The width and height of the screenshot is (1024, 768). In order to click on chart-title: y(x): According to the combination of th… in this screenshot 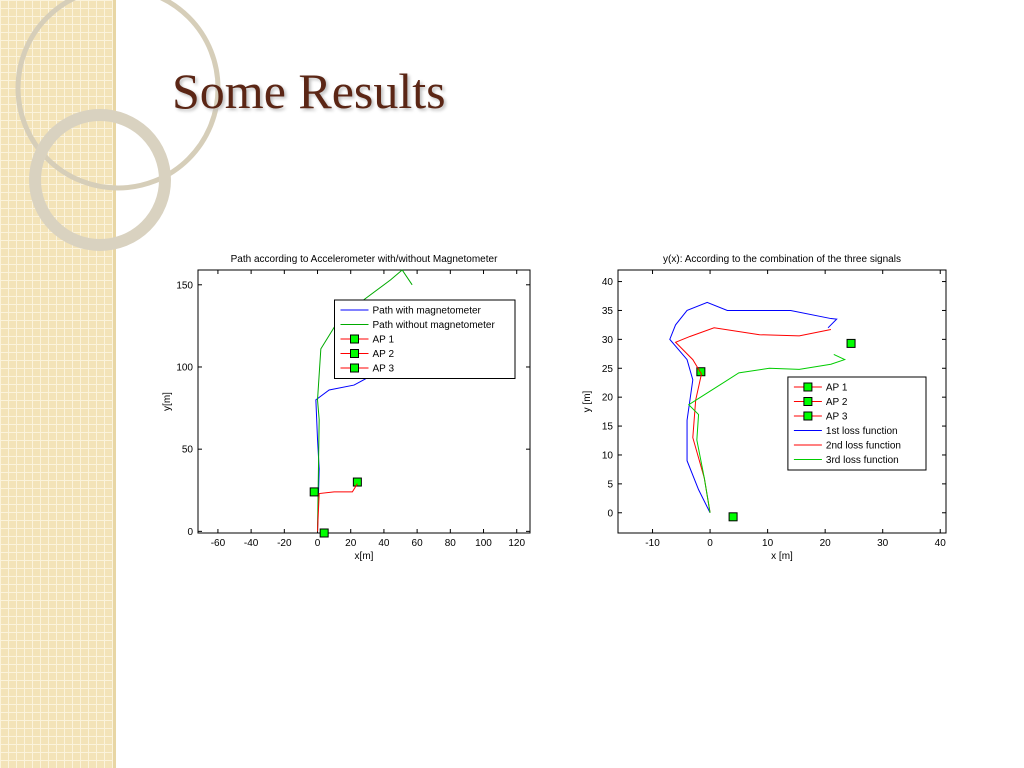, I will do `click(782, 259)`.